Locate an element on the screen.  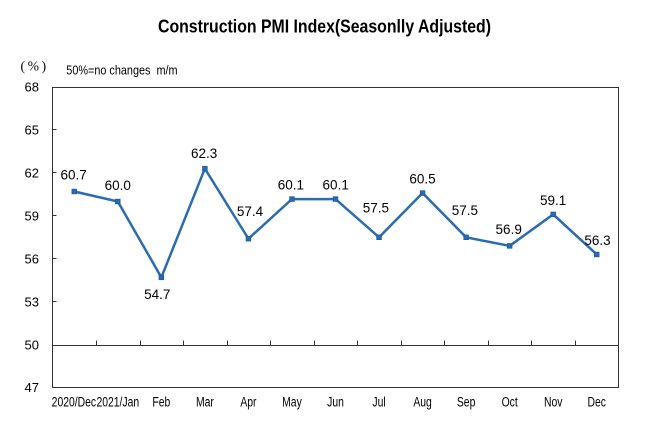
svg-text: 50 is located at coordinates (32, 344).